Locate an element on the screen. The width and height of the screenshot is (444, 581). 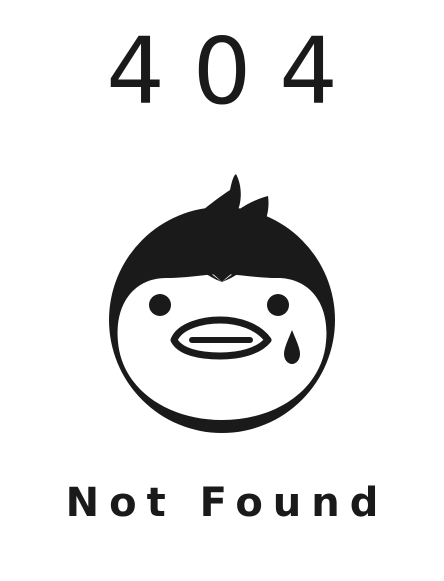
penguin-left-eye is located at coordinates (160, 305).